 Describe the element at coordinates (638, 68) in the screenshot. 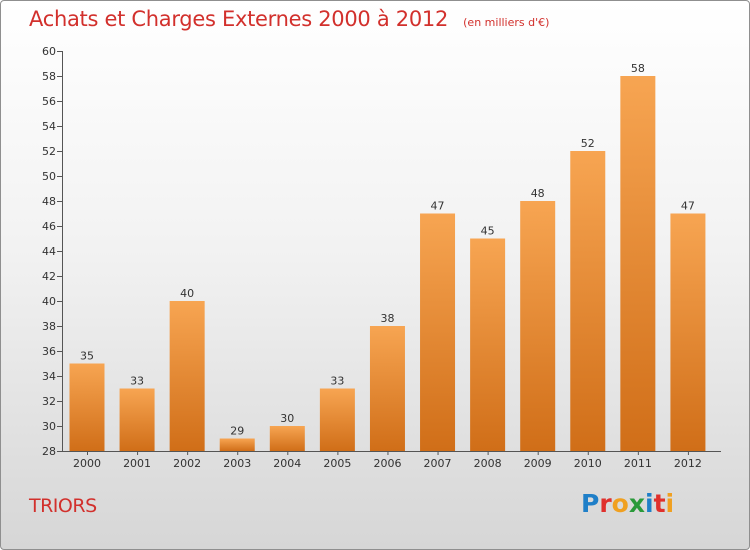

I see `value-label-2011: 58` at that location.